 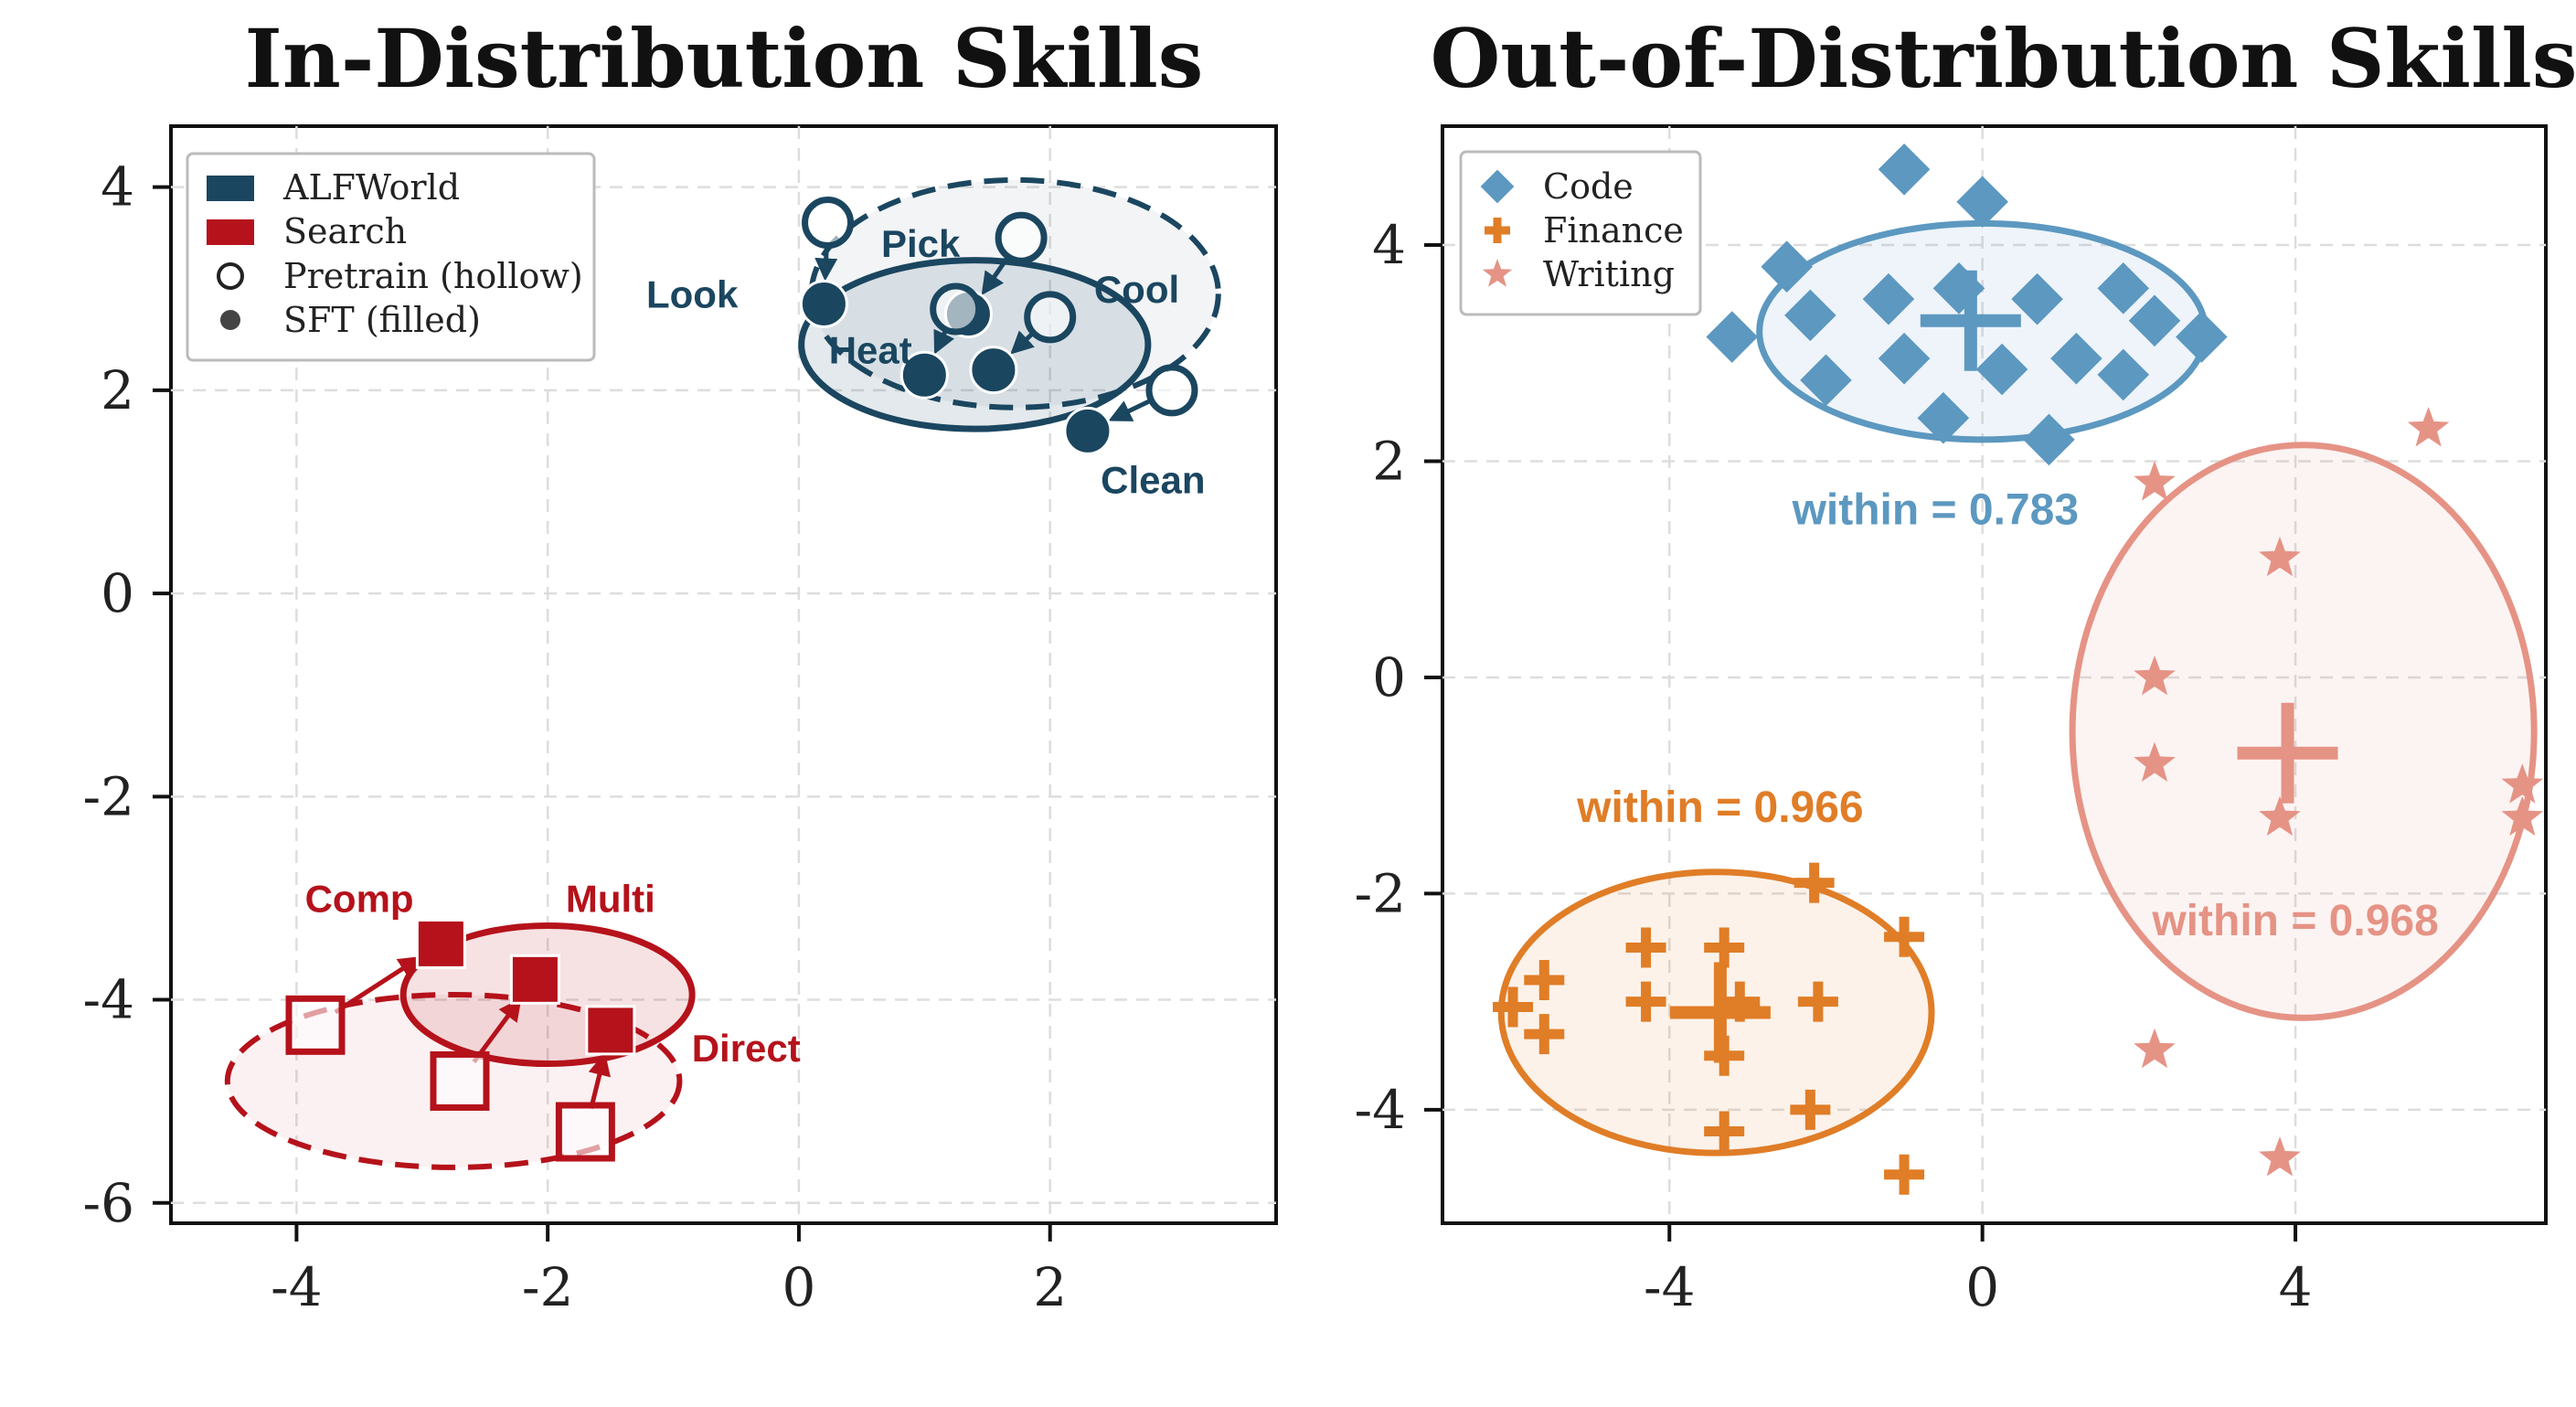 What do you see at coordinates (109, 1000) in the screenshot?
I see `left-ytick-label: -4` at bounding box center [109, 1000].